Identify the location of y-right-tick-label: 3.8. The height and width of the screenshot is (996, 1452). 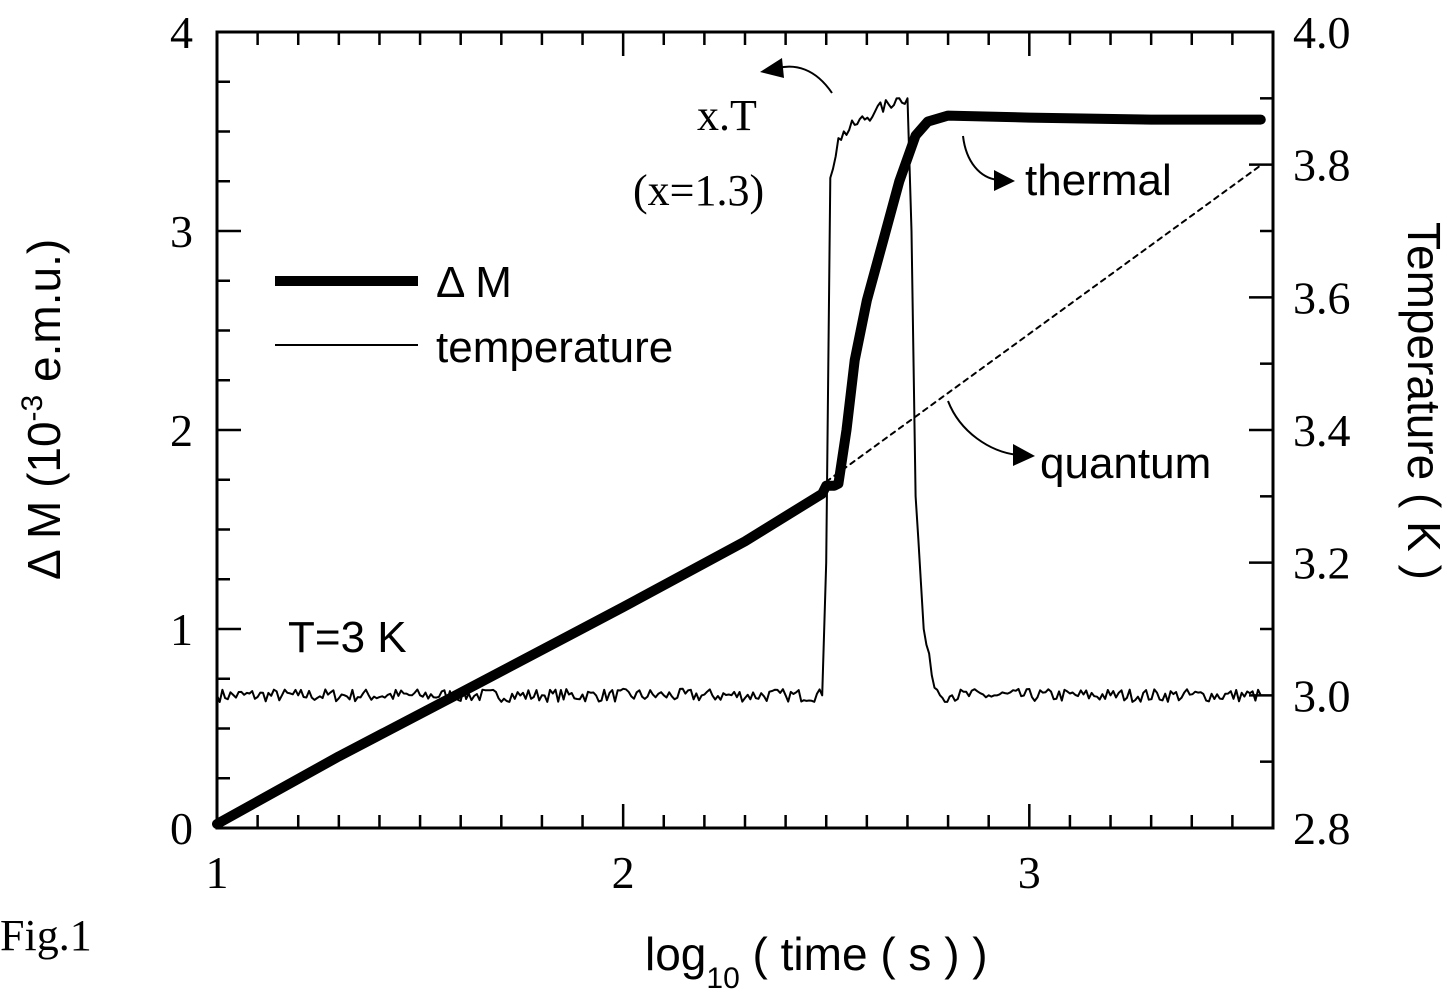
(1322, 165).